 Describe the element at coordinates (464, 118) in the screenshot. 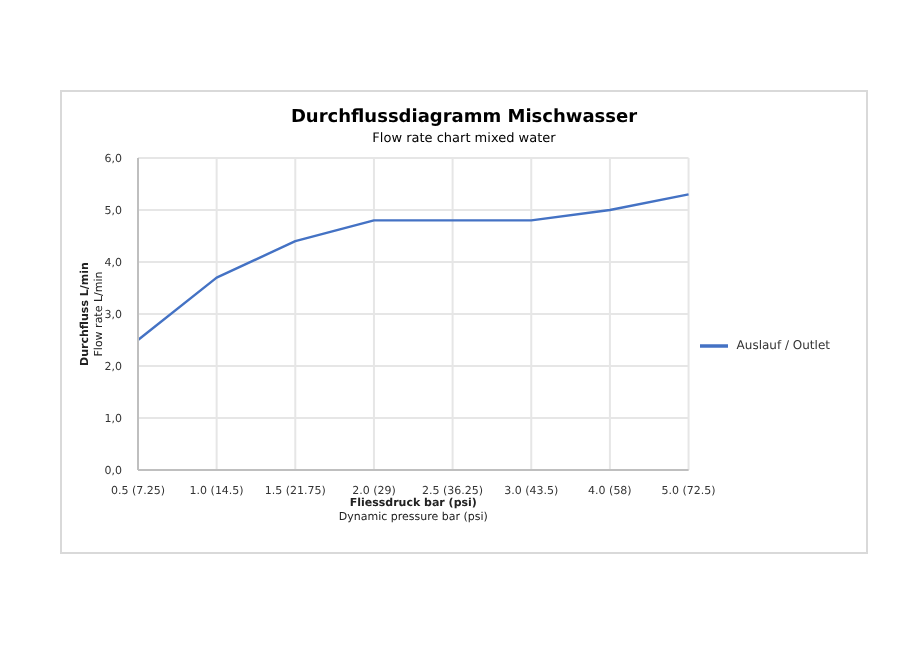

I see `chart-title: Durchflussdiagramm Mischwasser` at that location.